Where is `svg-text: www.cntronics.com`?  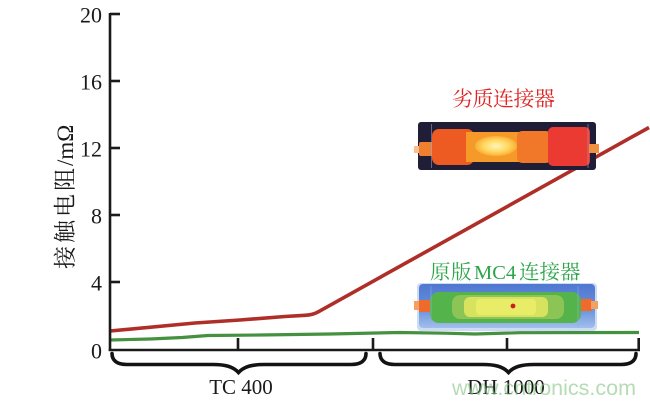
svg-text: www.cntronics.com is located at coordinates (543, 388).